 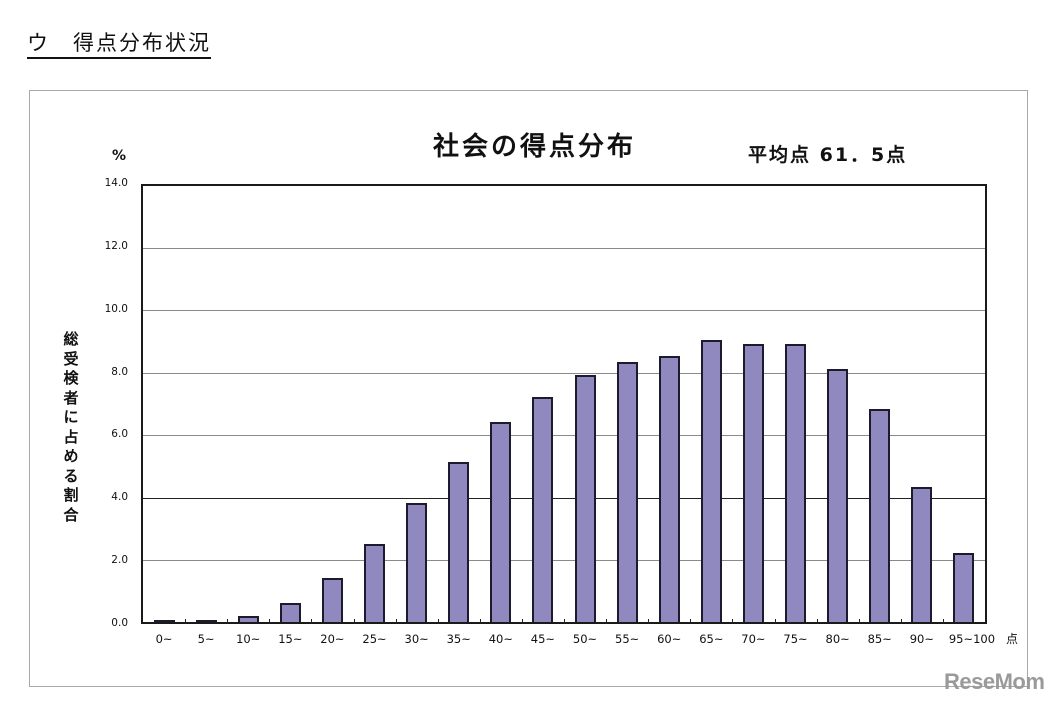 I want to click on bar-45~, so click(x=543, y=509).